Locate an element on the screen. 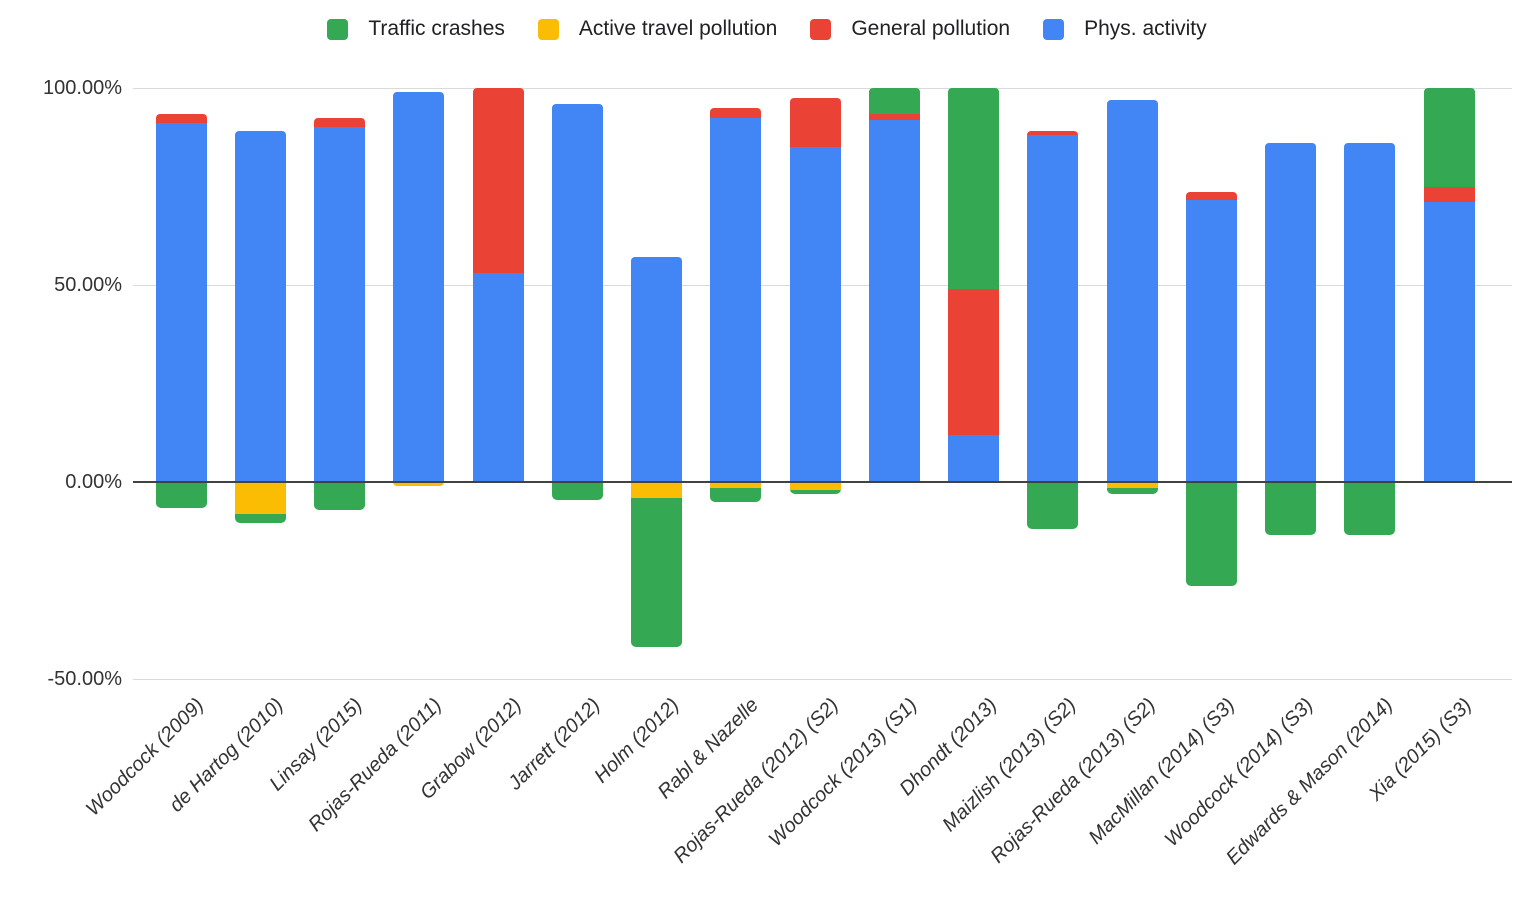 The height and width of the screenshot is (908, 1534). bar-rojas-rueda-2012-s2-negative is located at coordinates (815, 488).